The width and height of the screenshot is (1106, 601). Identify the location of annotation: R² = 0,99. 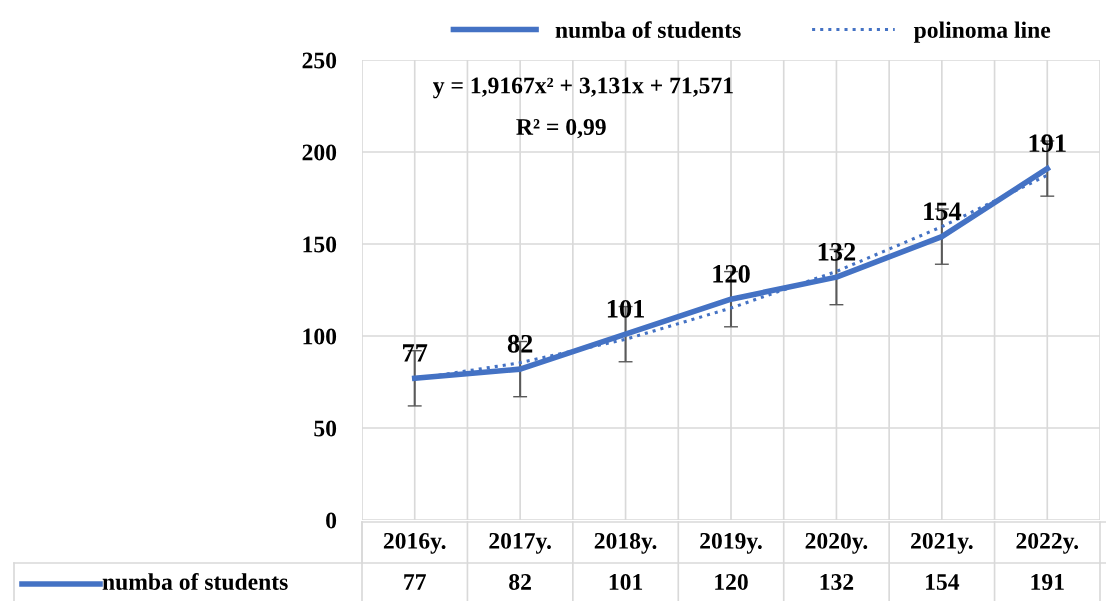
(561, 128).